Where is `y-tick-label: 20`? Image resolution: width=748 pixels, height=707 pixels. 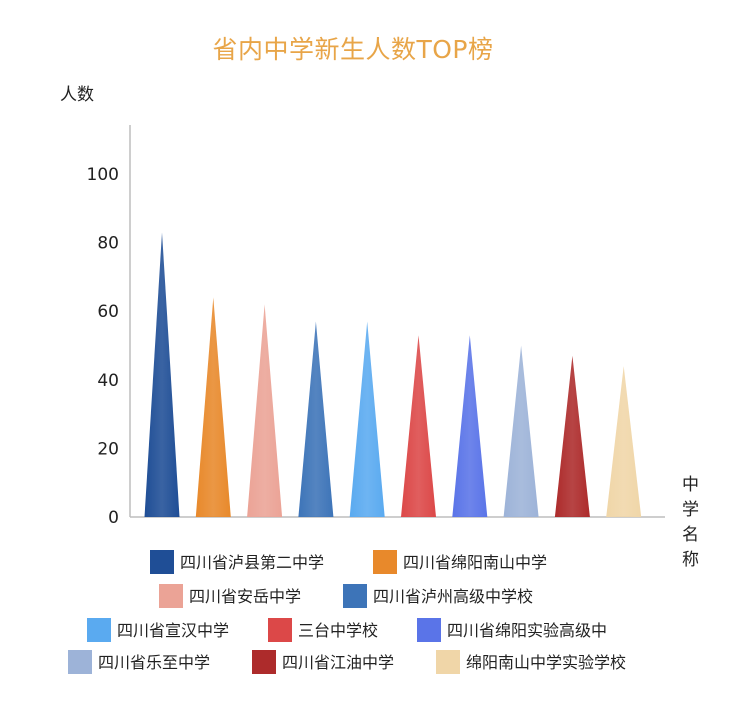
y-tick-label: 20 is located at coordinates (108, 449).